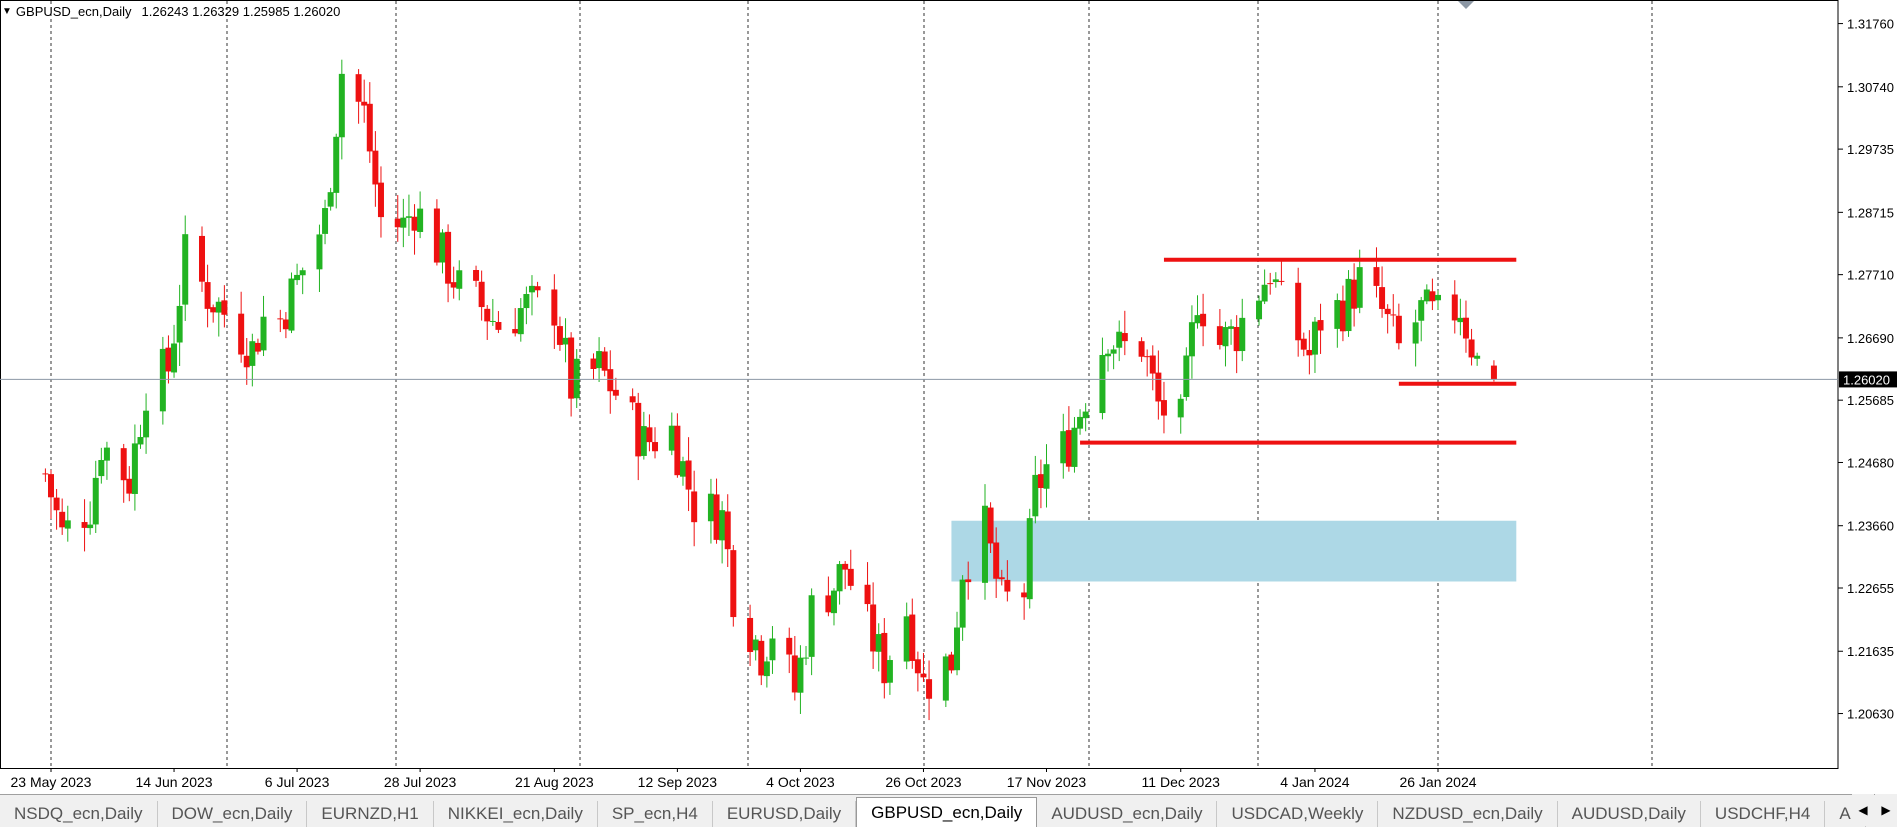 This screenshot has height=827, width=1897. Describe the element at coordinates (1314, 782) in the screenshot. I see `date-label: 4 Jan 2024` at that location.